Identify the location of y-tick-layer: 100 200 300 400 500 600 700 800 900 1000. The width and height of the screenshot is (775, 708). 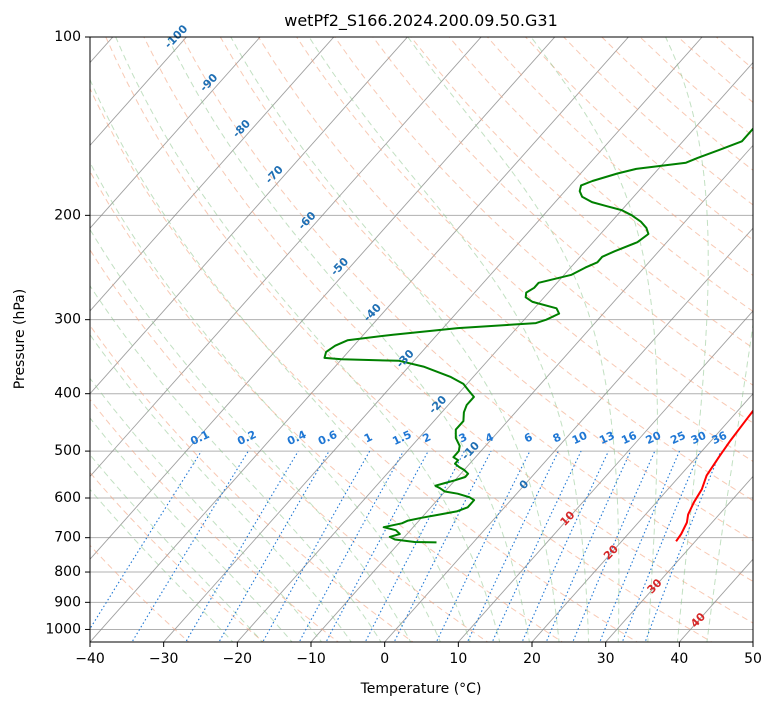
(67, 333).